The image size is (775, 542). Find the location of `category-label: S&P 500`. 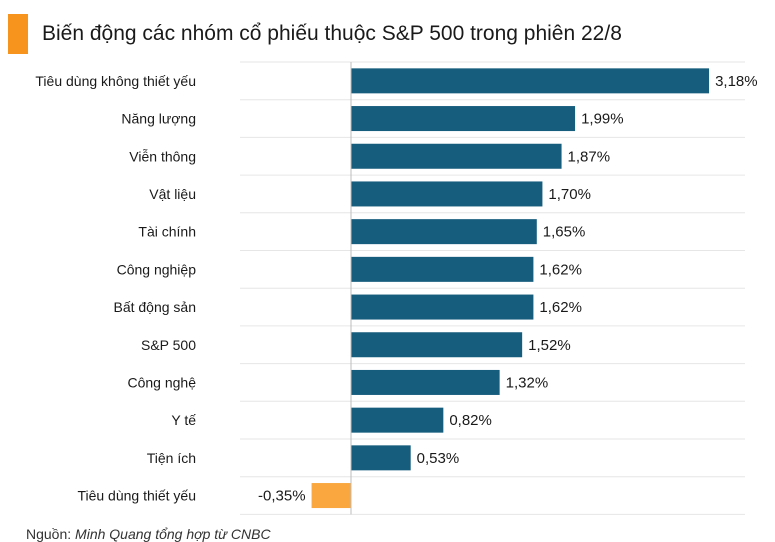

category-label: S&P 500 is located at coordinates (168, 345).